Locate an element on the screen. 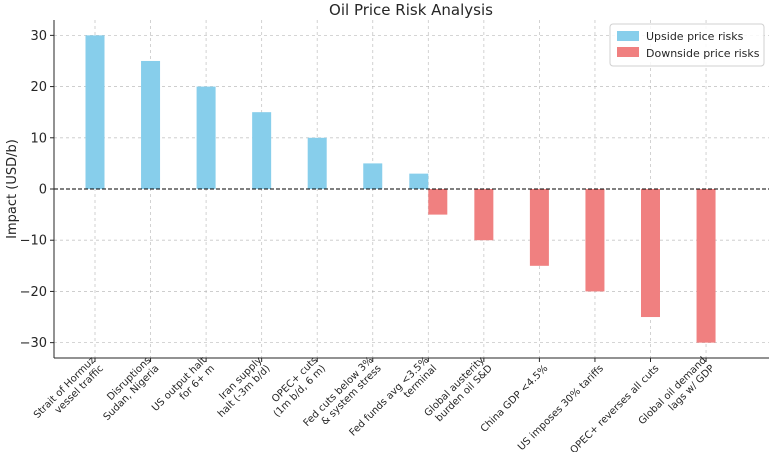 The width and height of the screenshot is (773, 456). legend-swatch-upside is located at coordinates (628, 36).